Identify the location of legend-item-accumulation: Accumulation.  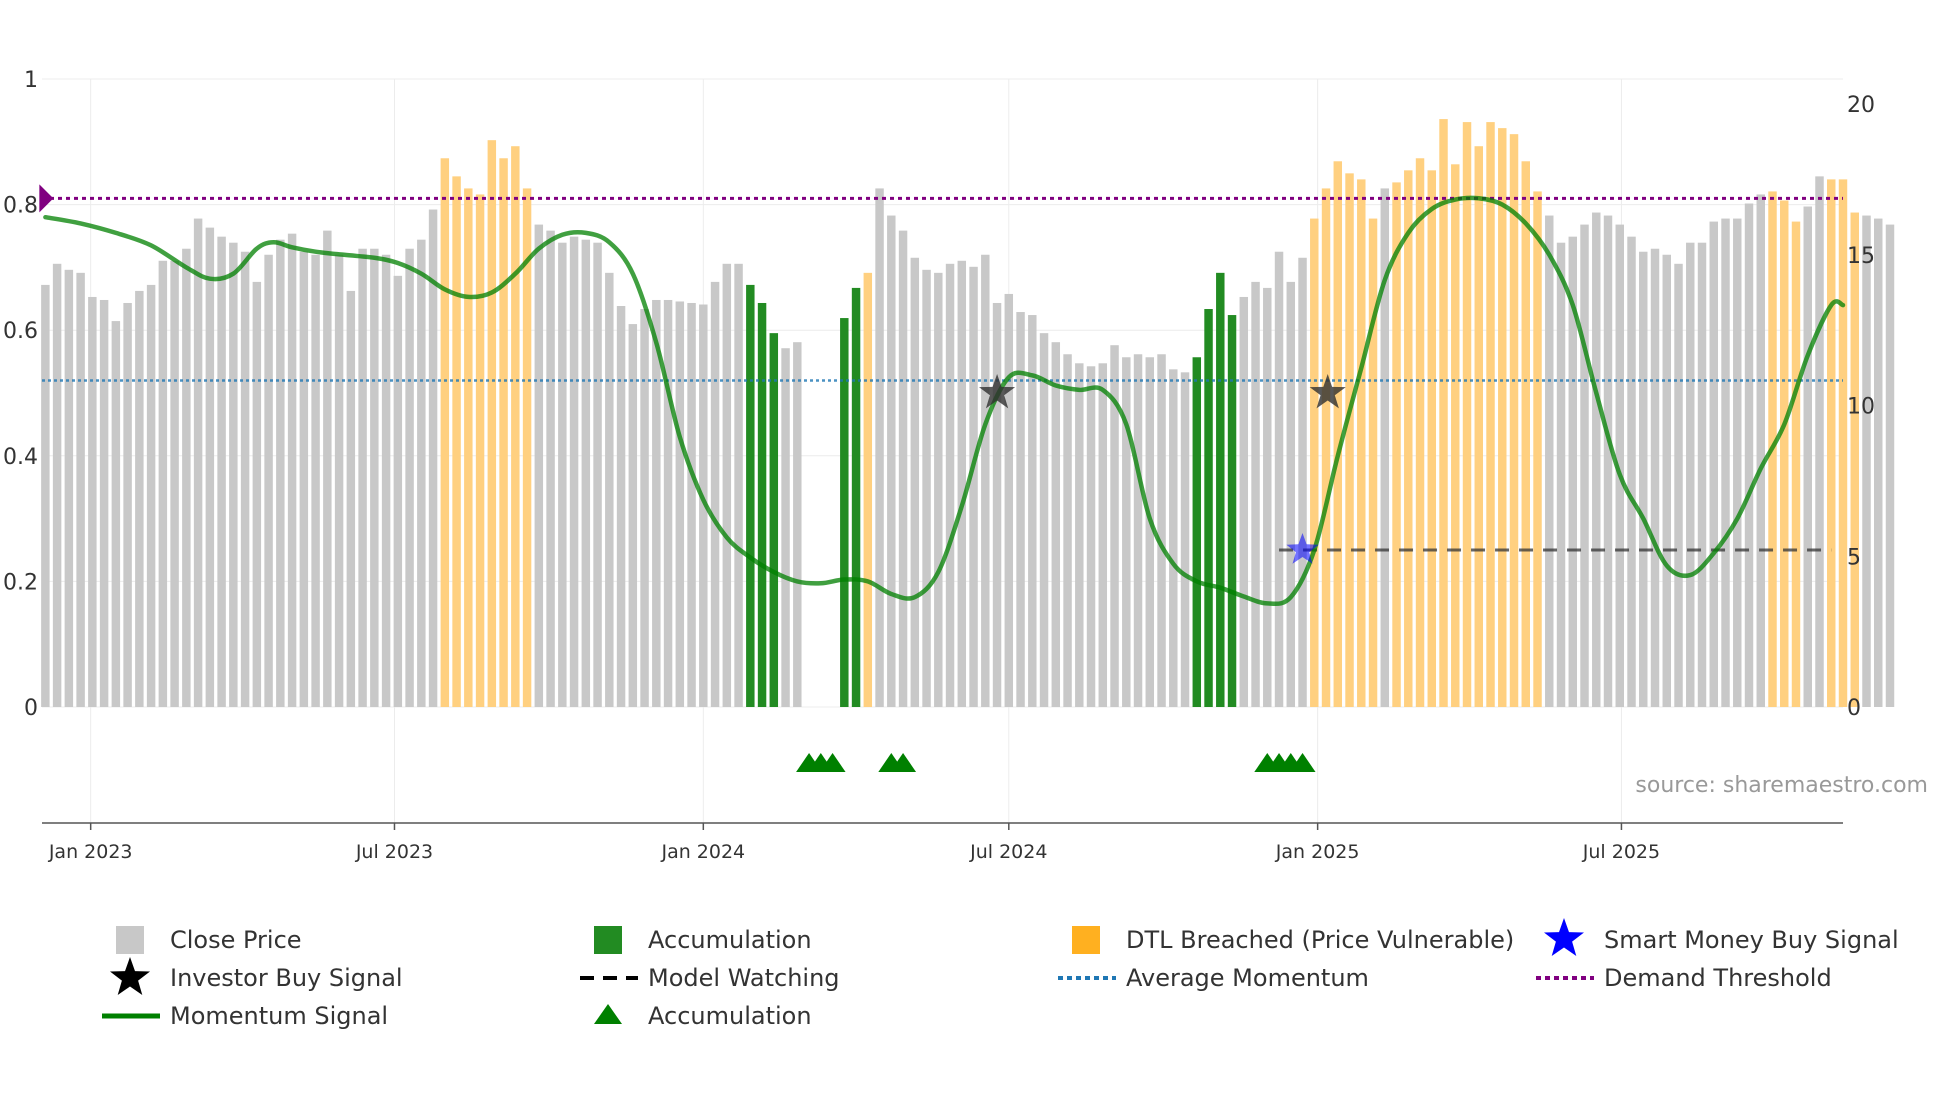
(703, 940).